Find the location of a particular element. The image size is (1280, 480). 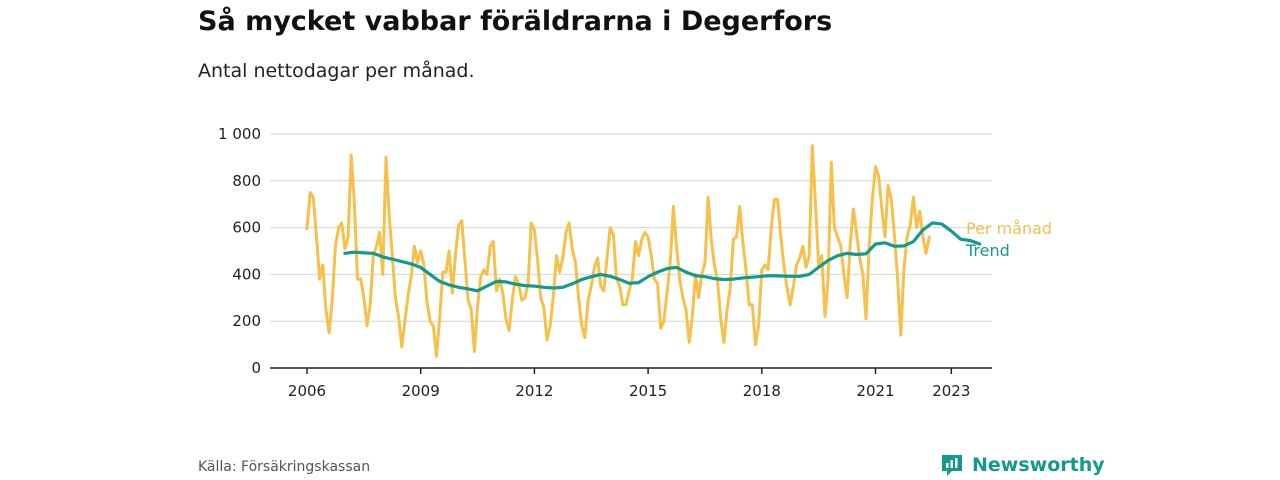

legend-label-per-manad: Per månad is located at coordinates (1009, 228).